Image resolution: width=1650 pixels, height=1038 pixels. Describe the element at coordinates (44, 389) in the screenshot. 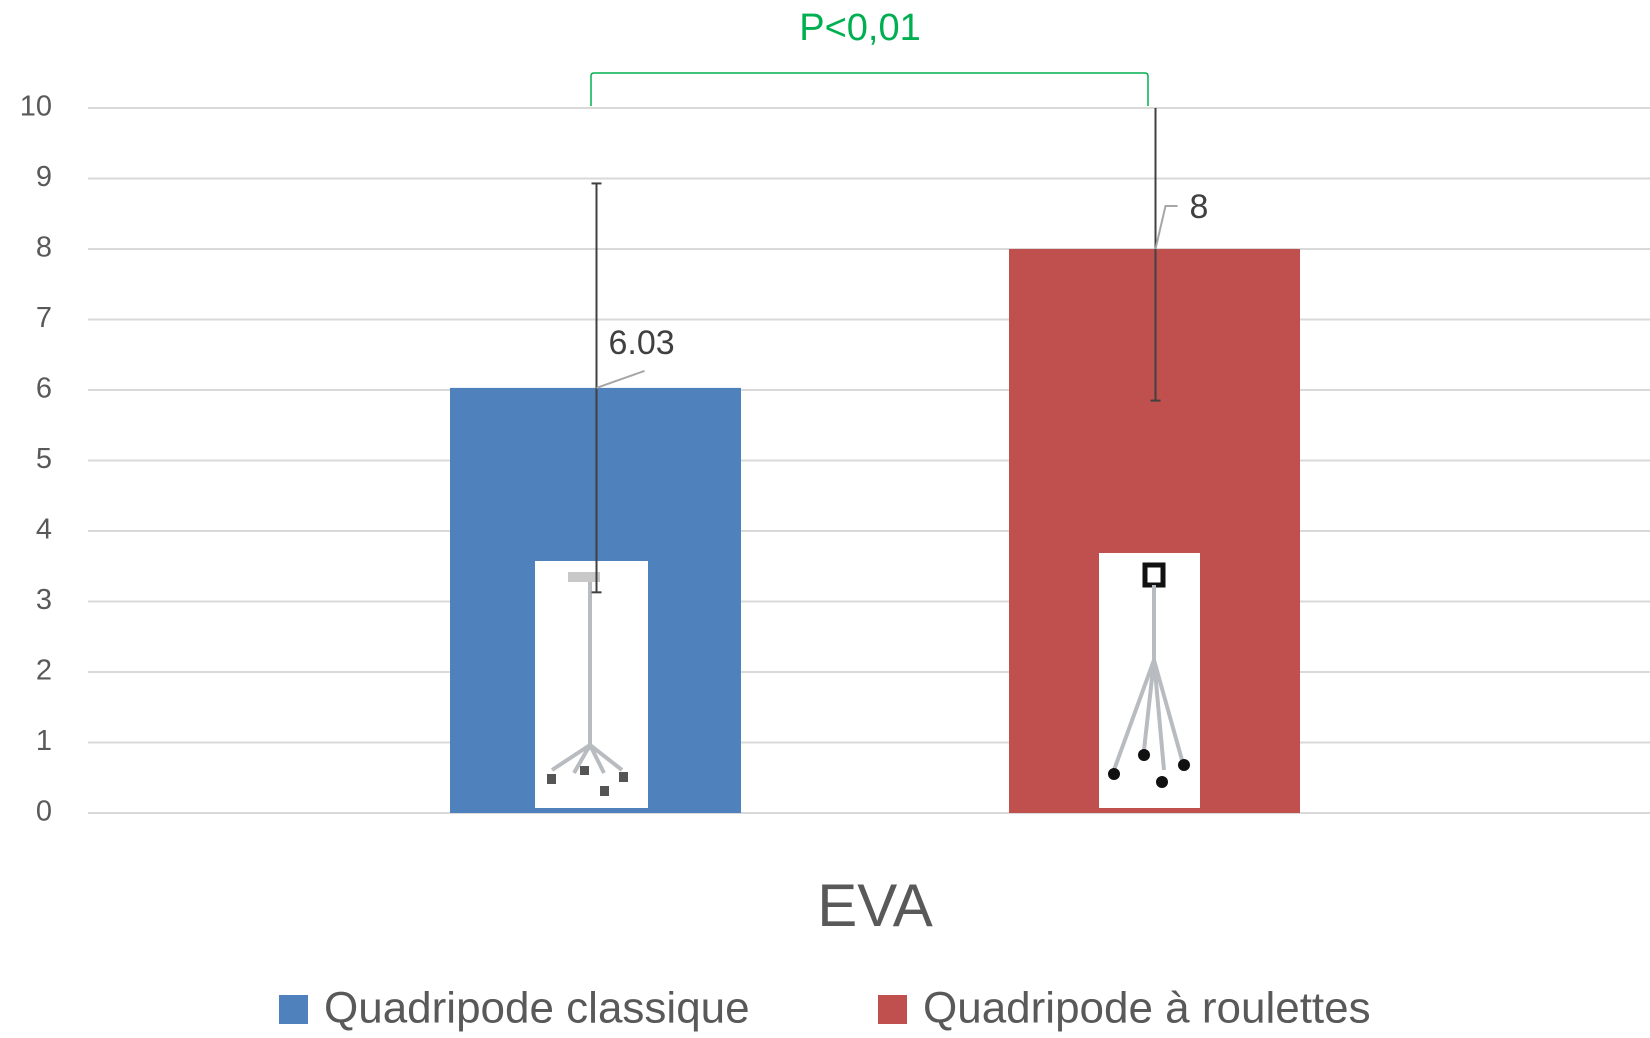

I see `y-tick-label: 6` at that location.